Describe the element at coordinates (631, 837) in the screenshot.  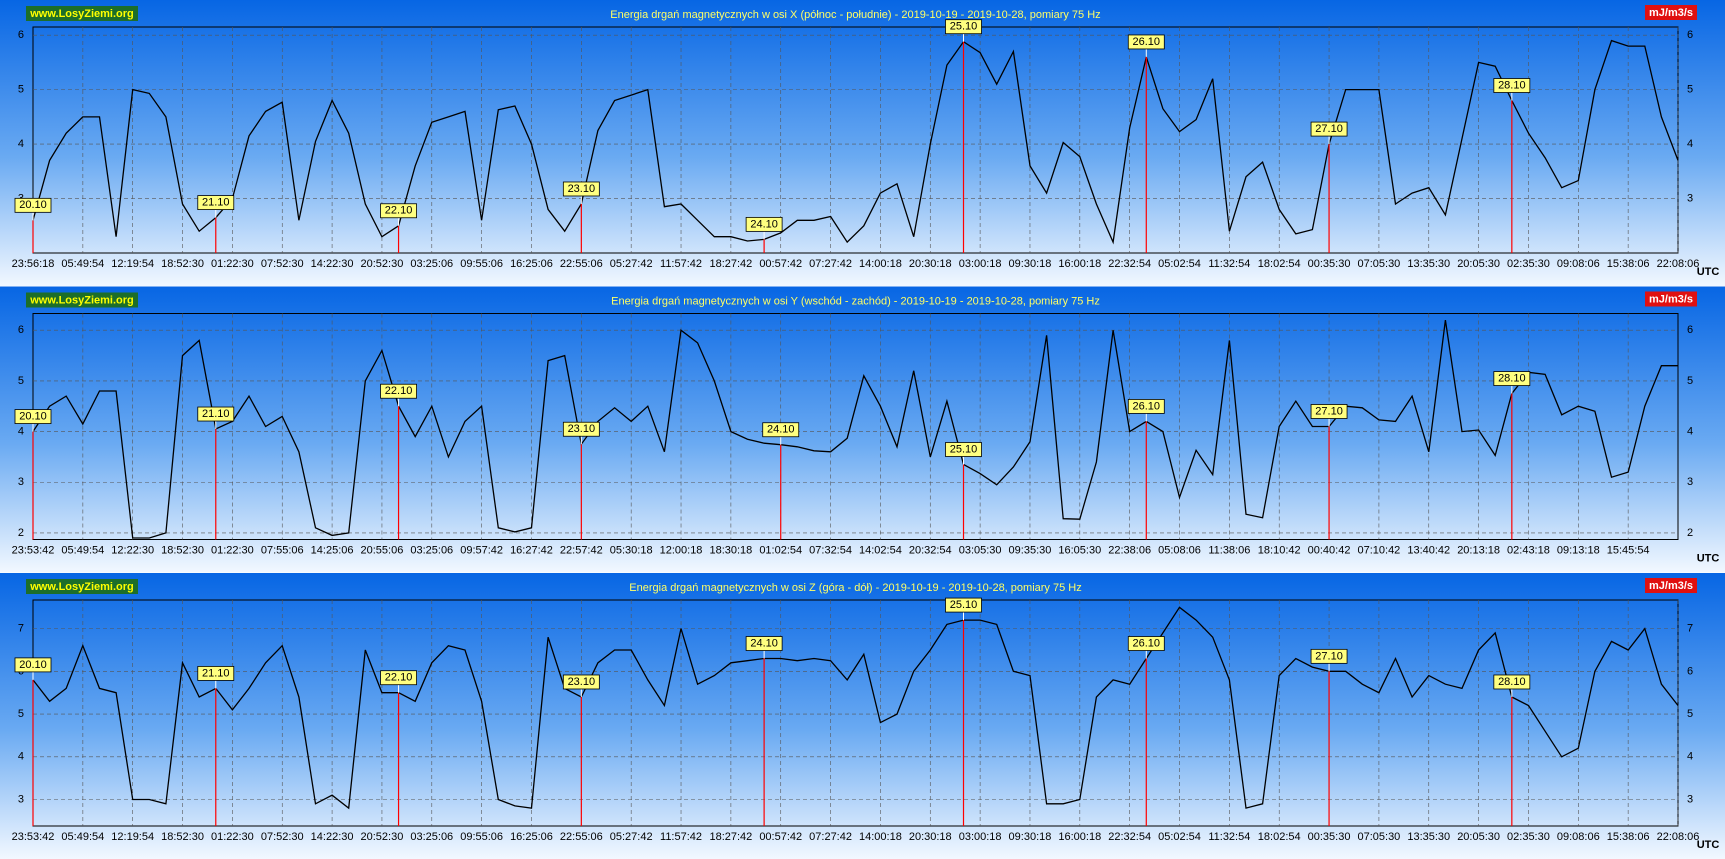
I see `x-tick-label: 05:27:42` at that location.